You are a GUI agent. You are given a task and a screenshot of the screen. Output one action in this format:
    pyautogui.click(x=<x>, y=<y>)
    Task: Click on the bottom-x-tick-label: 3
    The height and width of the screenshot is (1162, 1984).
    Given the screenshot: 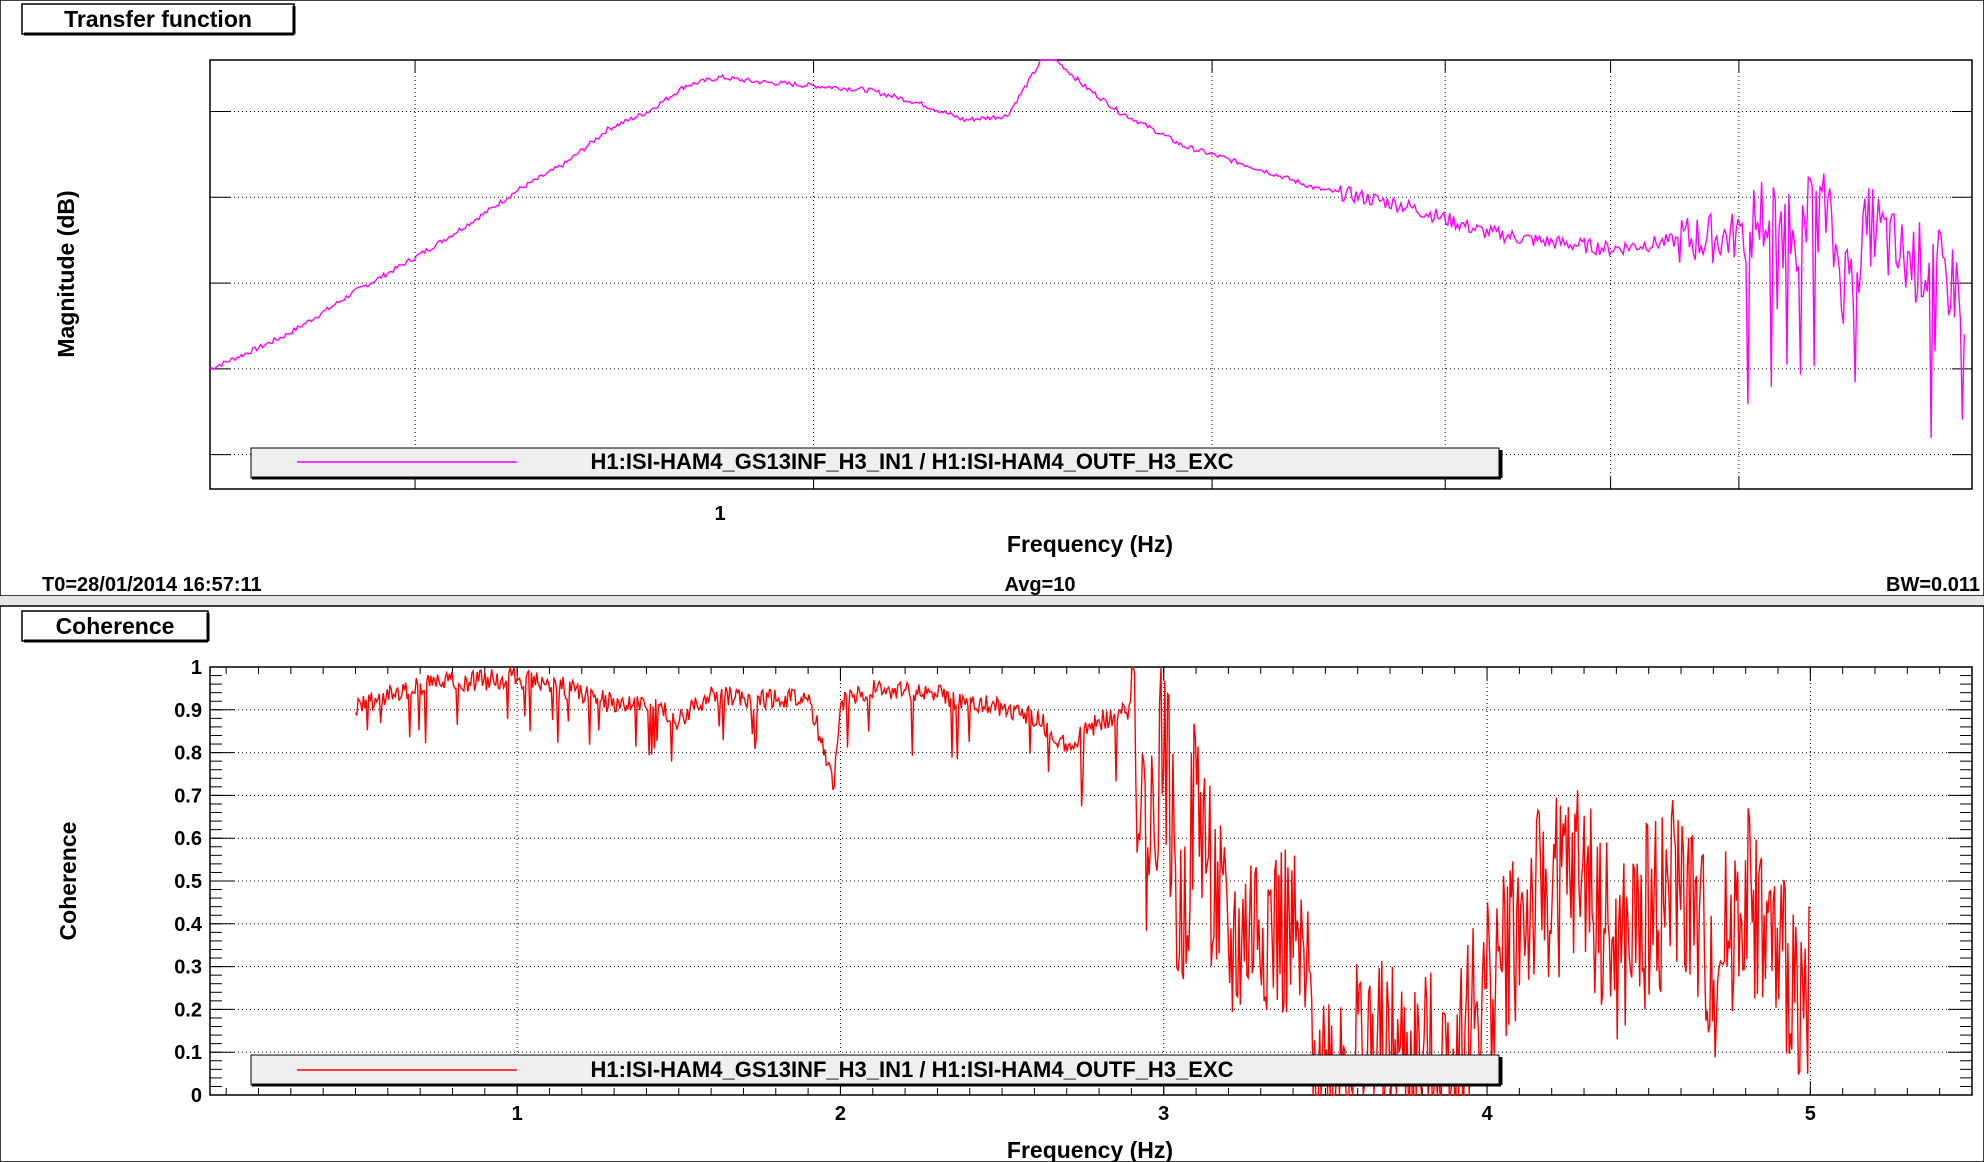 What is the action you would take?
    pyautogui.click(x=1163, y=1114)
    